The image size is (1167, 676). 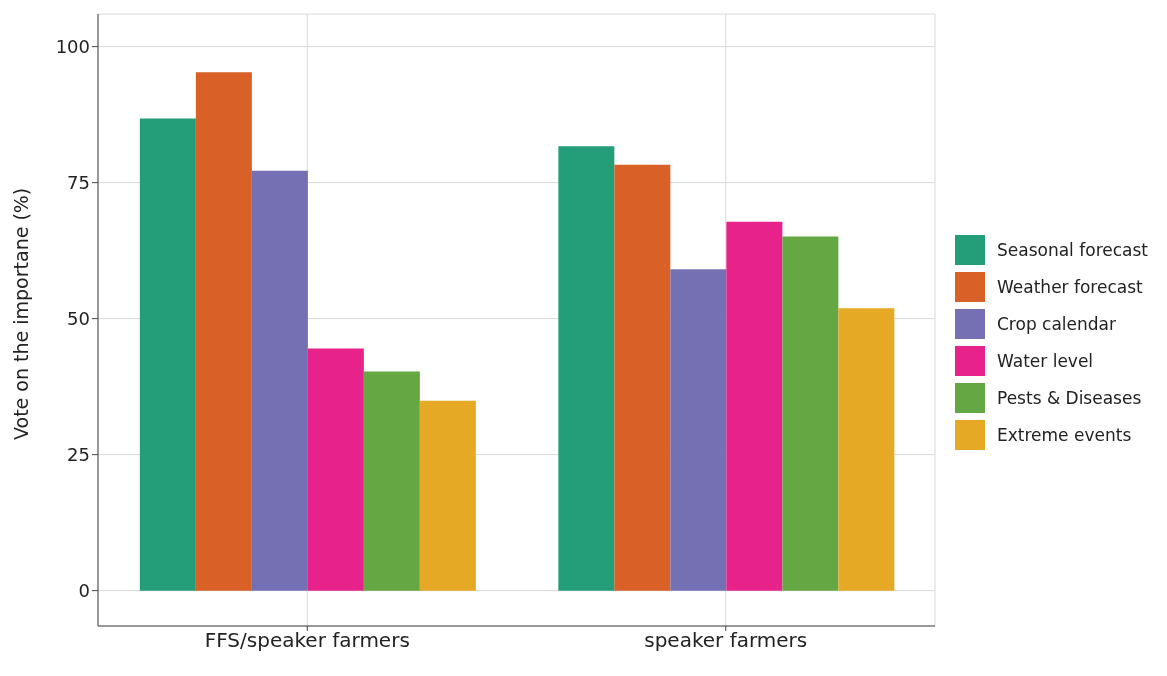 I want to click on legend-label: Extreme events, so click(x=1064, y=434).